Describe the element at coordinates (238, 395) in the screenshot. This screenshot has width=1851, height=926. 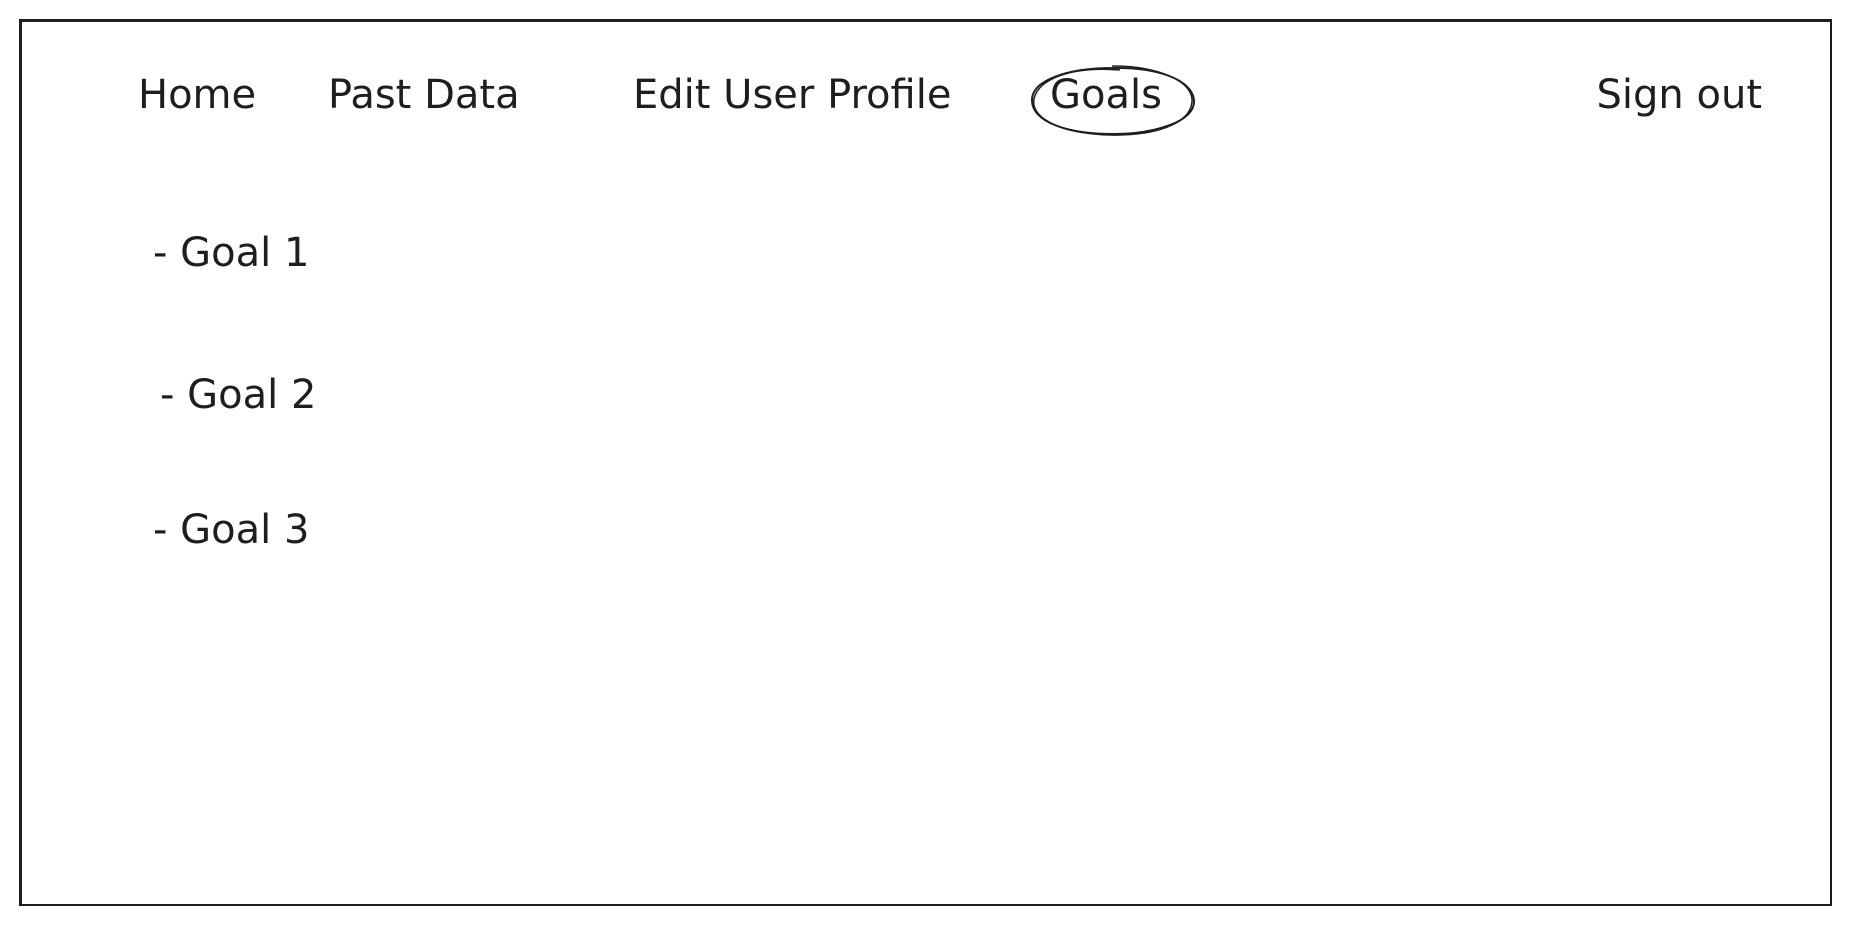
I see `goal-item: - Goal 2` at that location.